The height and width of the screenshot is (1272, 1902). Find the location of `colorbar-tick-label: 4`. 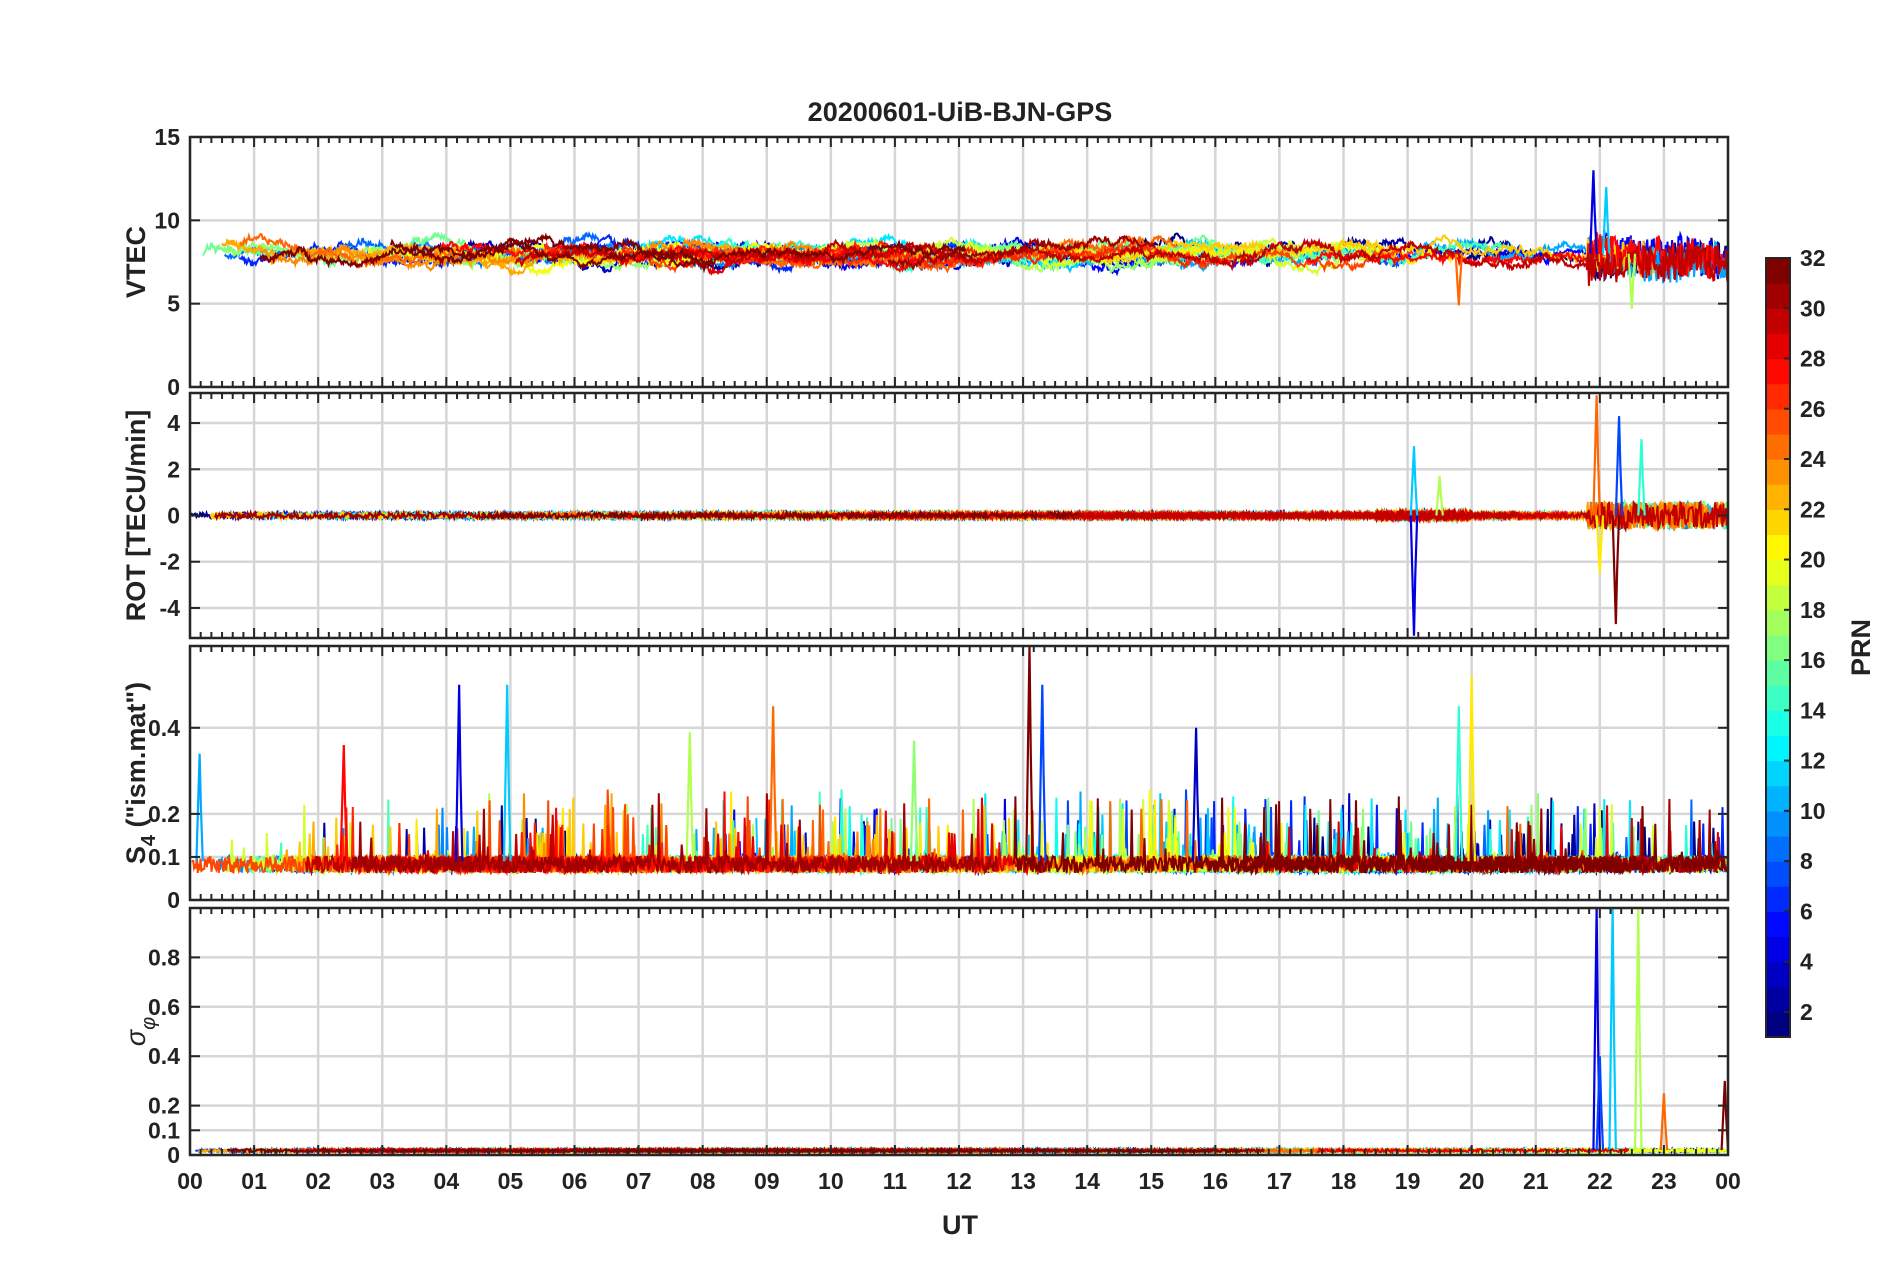

colorbar-tick-label: 4 is located at coordinates (1806, 962).